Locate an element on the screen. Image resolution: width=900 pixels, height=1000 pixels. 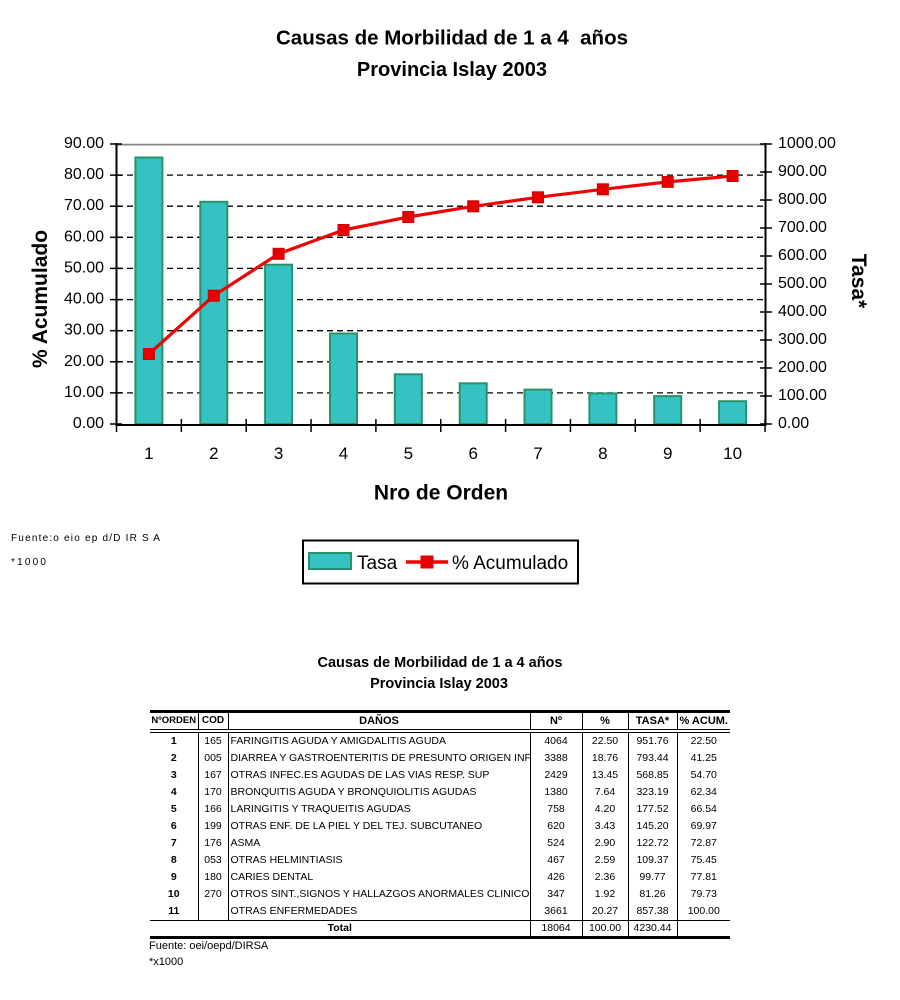
svg-text: 60.00 is located at coordinates (84, 236).